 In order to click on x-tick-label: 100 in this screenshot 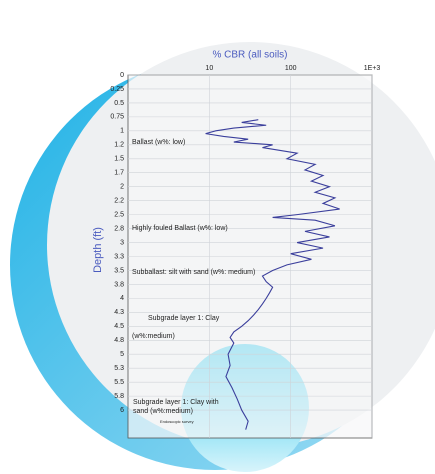, I will do `click(291, 68)`.